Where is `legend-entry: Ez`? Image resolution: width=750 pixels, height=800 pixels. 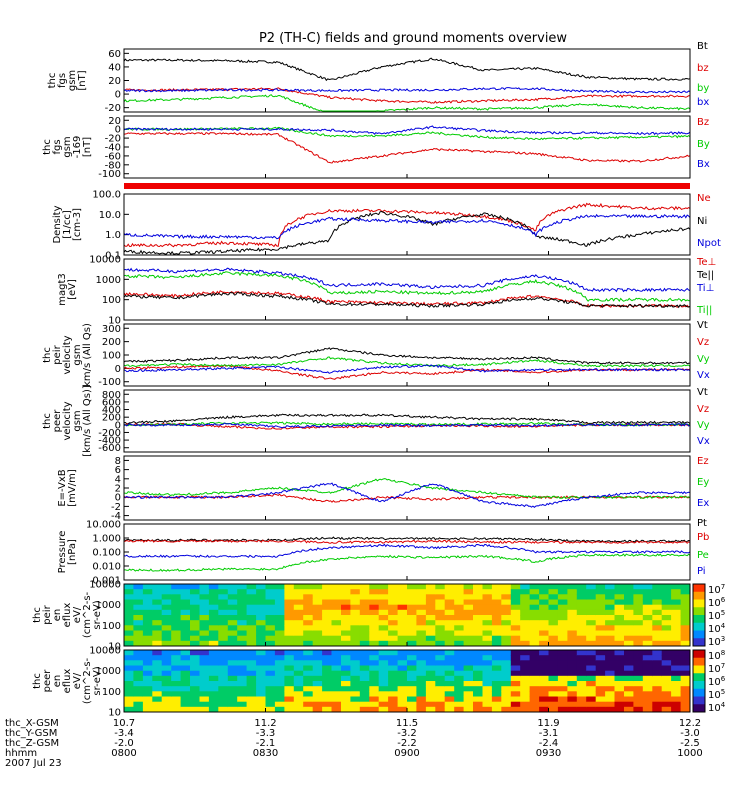 legend-entry: Ez is located at coordinates (703, 461).